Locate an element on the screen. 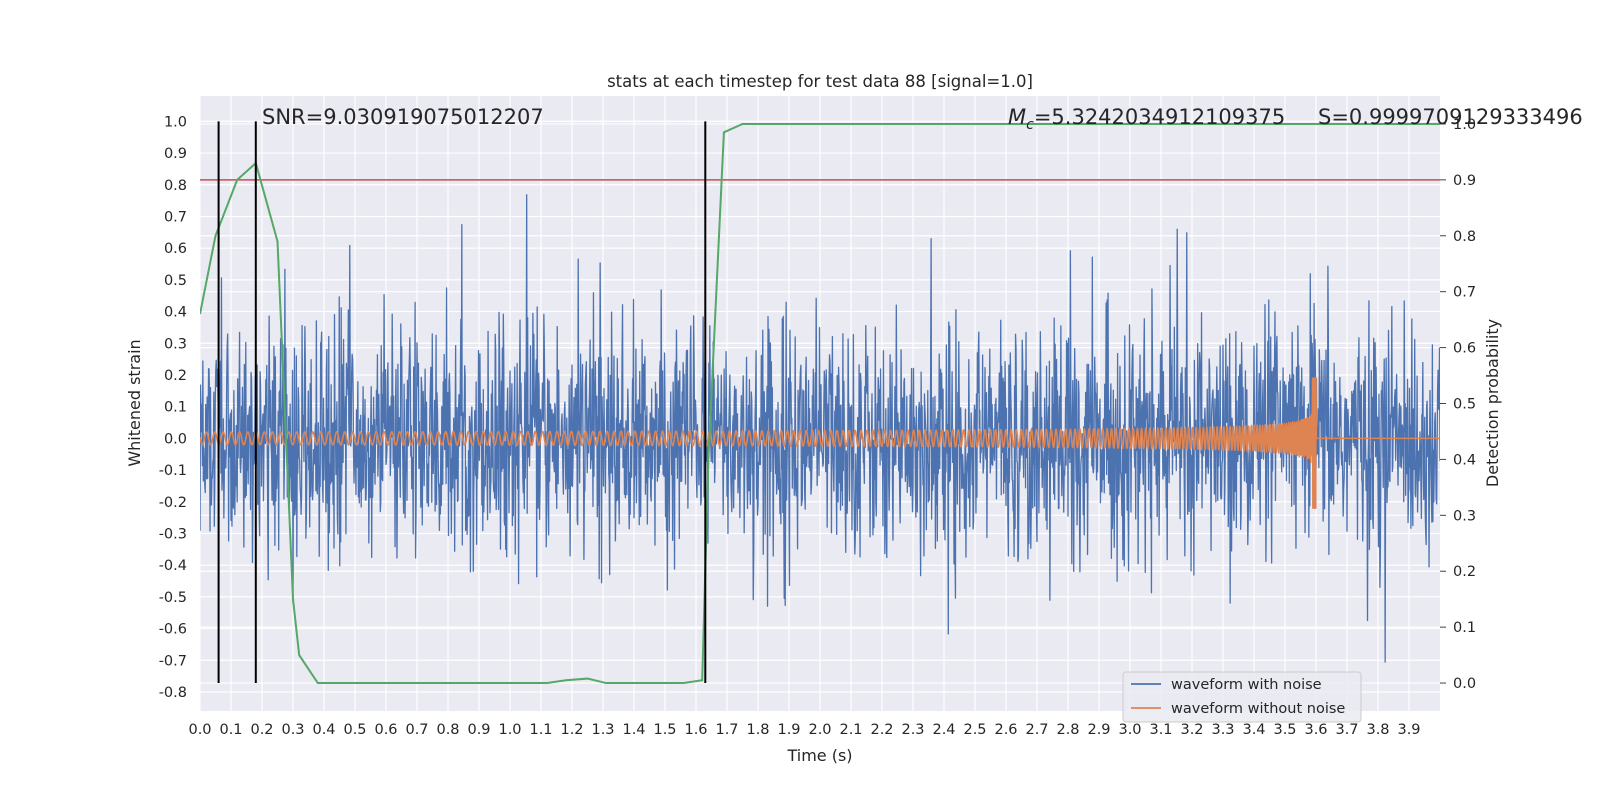 The height and width of the screenshot is (800, 1600). y-tick-label: 1.0 is located at coordinates (175, 122).